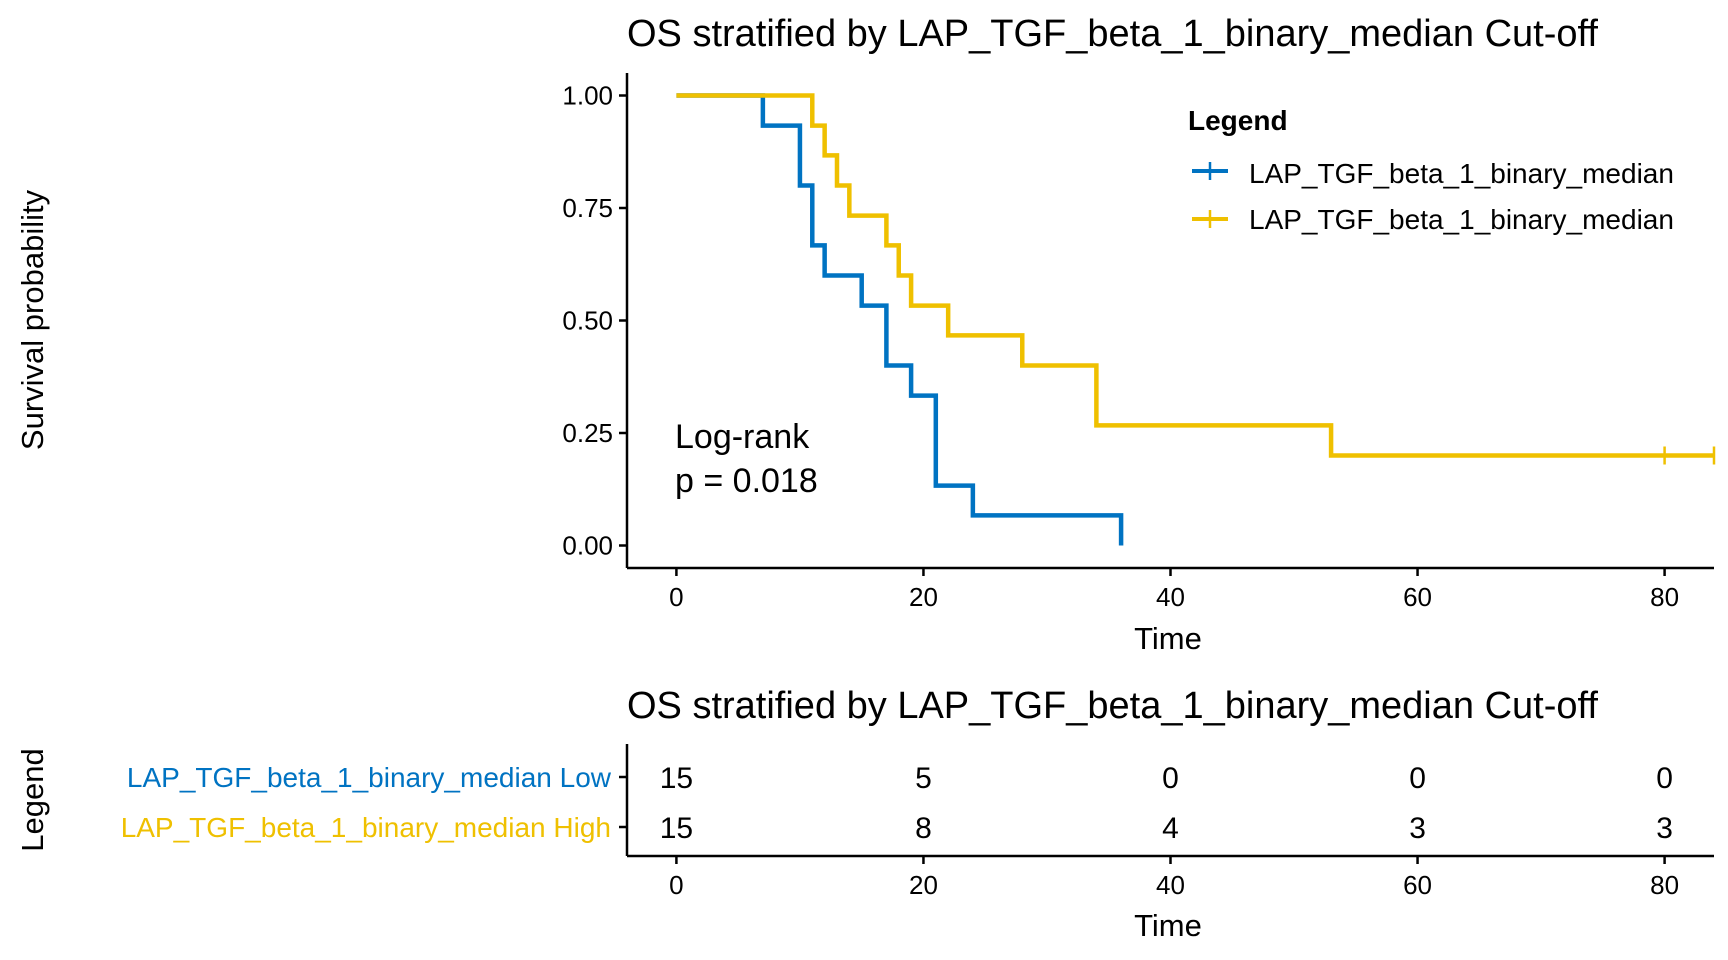 This screenshot has height=960, width=1728. I want to click on risk-table-x-tick-label: 80, so click(1664, 885).